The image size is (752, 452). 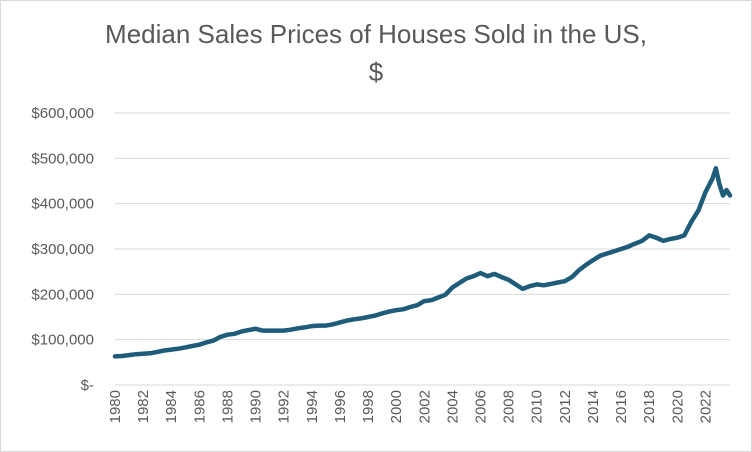 What do you see at coordinates (256, 406) in the screenshot?
I see `x-tick-label: 1990` at bounding box center [256, 406].